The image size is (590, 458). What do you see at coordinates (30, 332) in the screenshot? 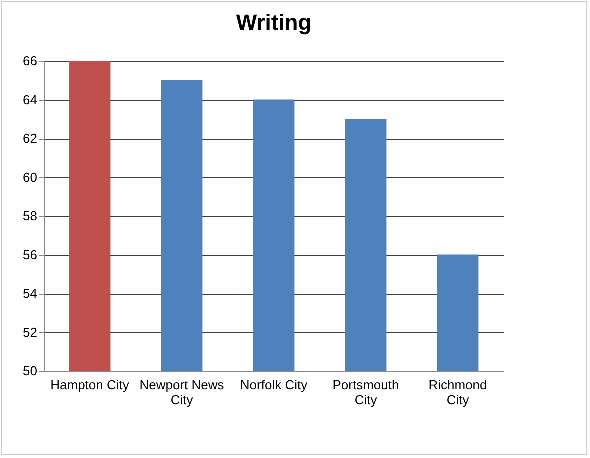
I see `y-tick-label: 52` at bounding box center [30, 332].